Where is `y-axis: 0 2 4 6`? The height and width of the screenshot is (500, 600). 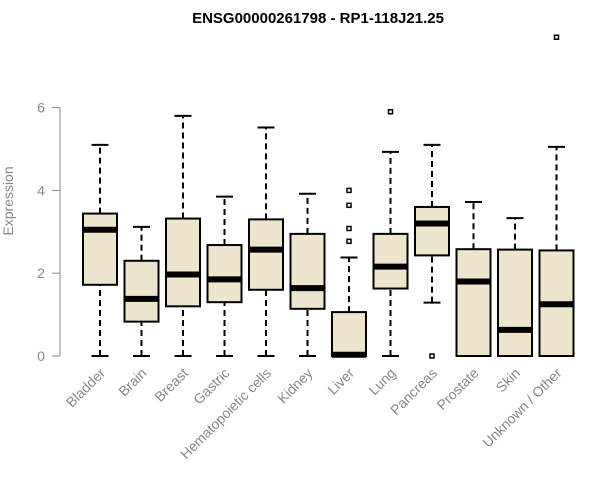
y-axis: 0 2 4 6 is located at coordinates (49, 232).